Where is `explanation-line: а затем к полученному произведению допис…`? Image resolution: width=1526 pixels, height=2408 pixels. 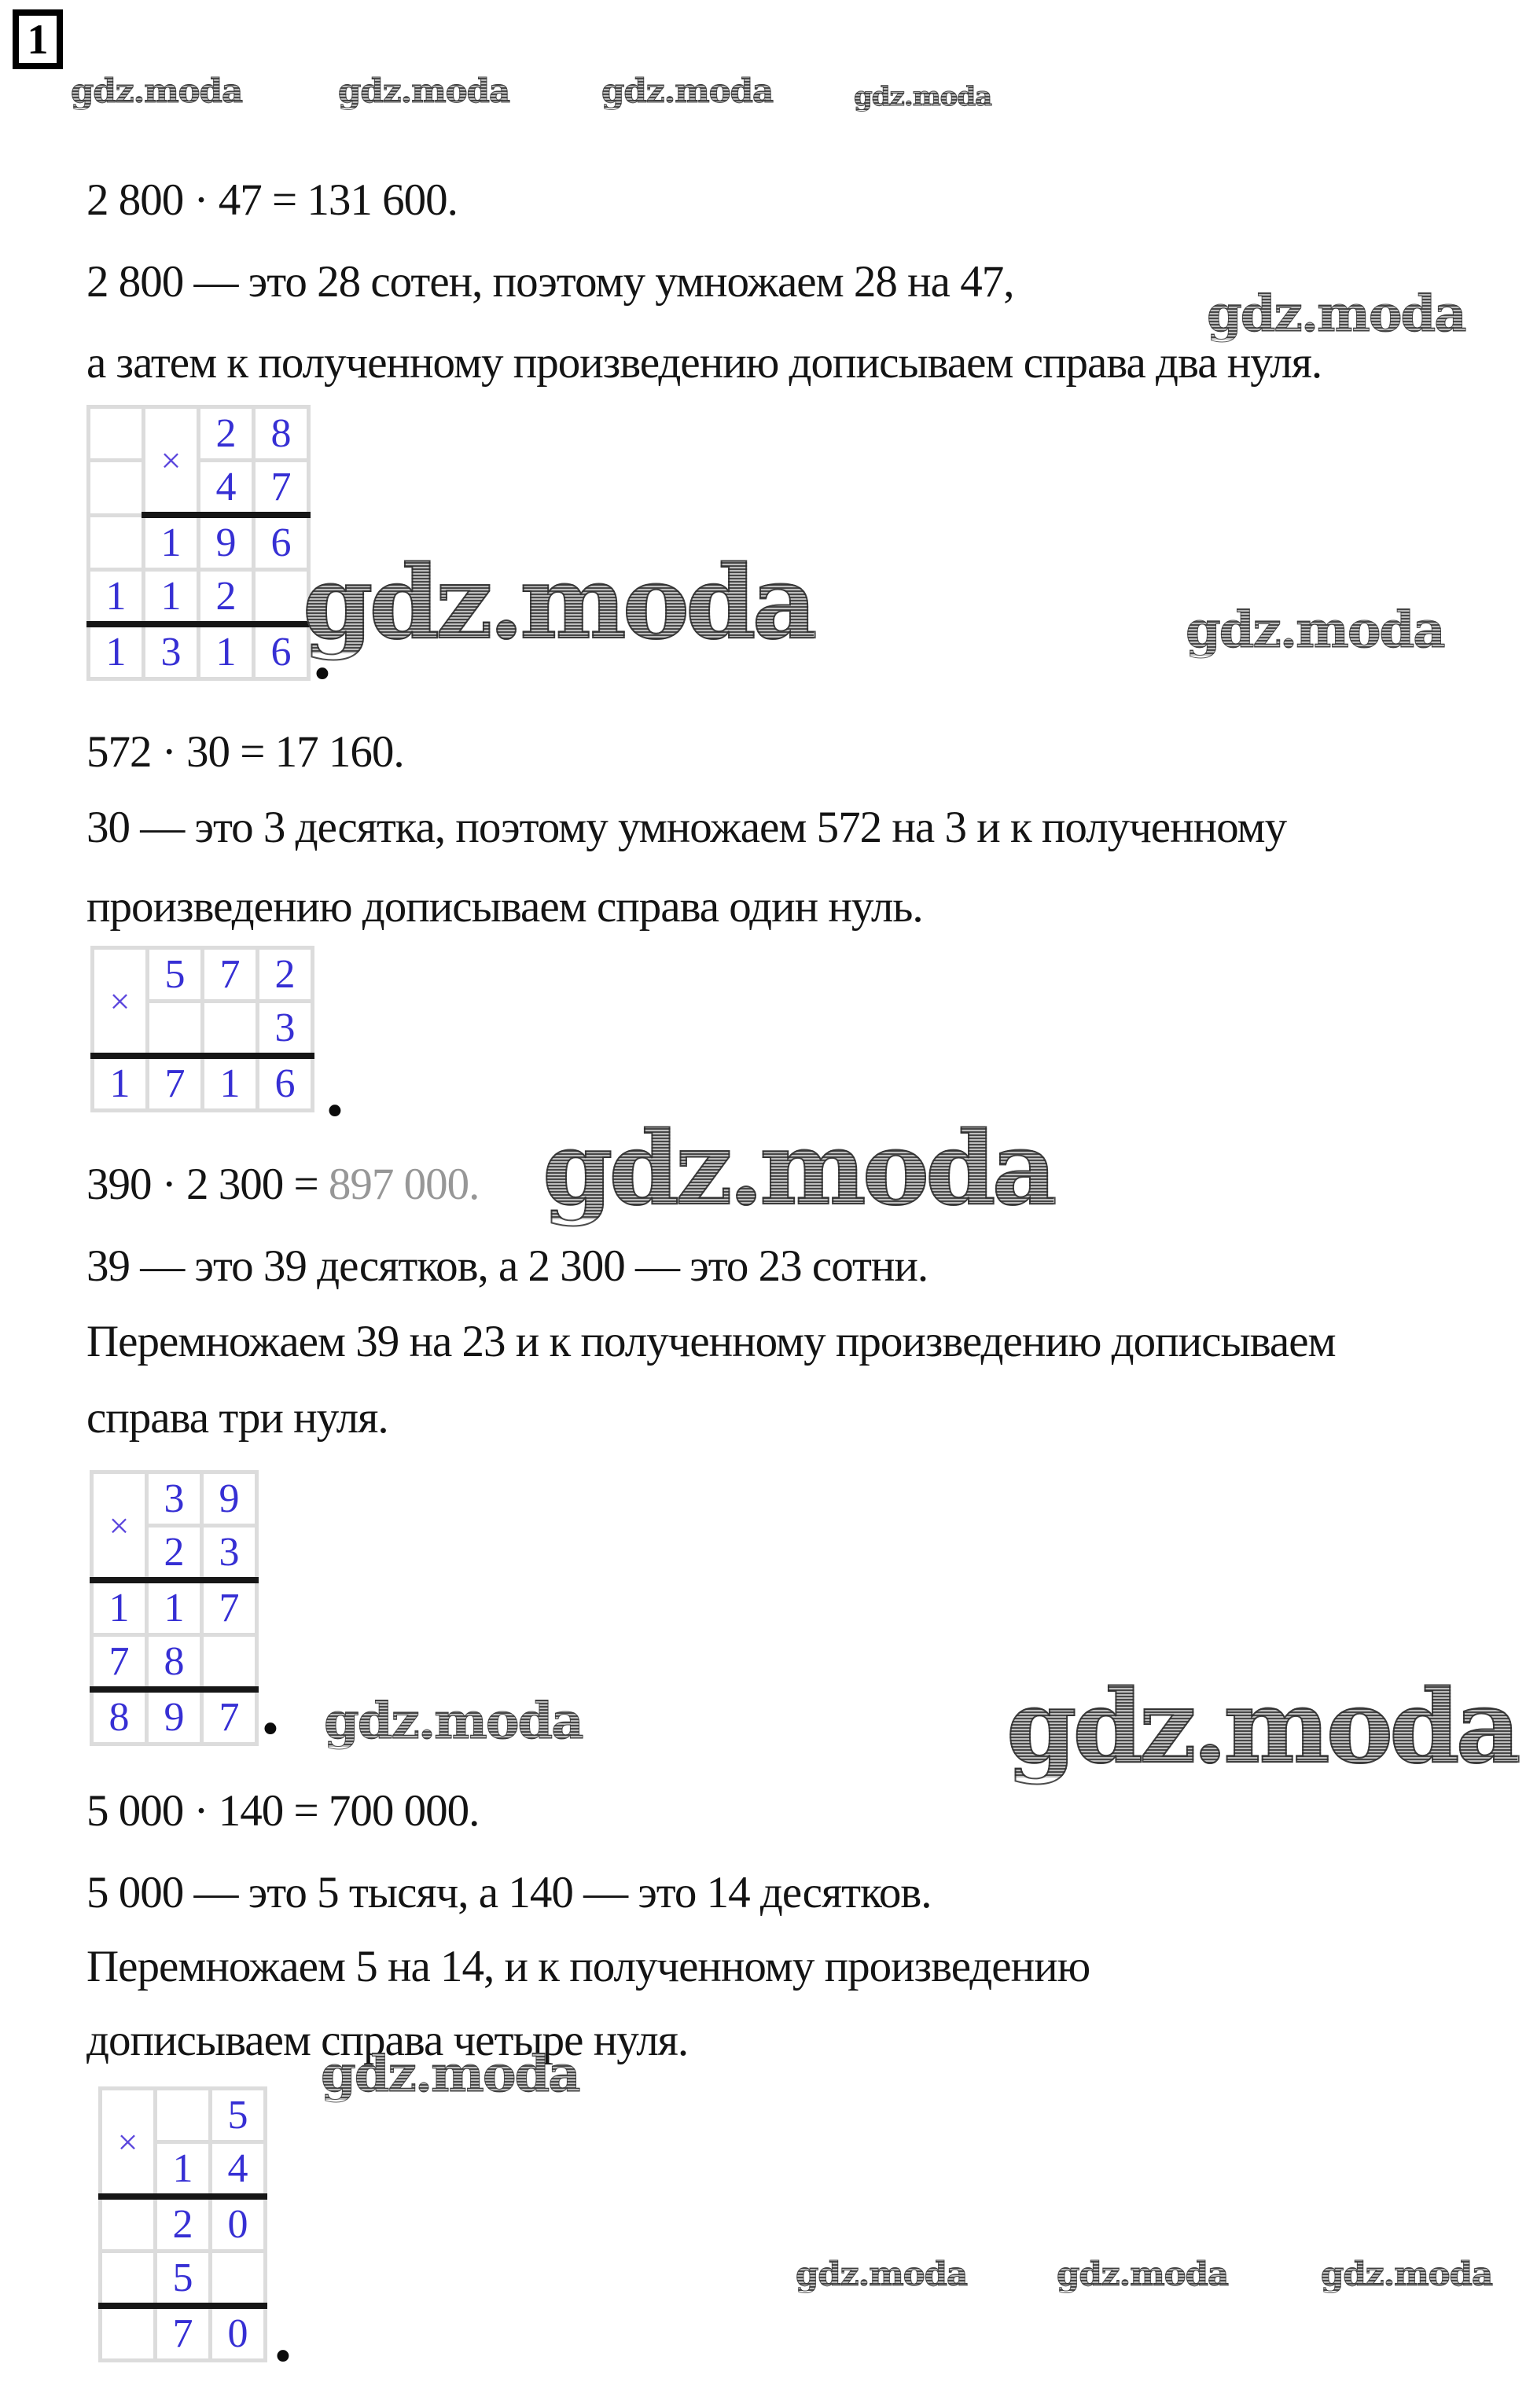 explanation-line: а затем к полученному произведению допис… is located at coordinates (704, 363).